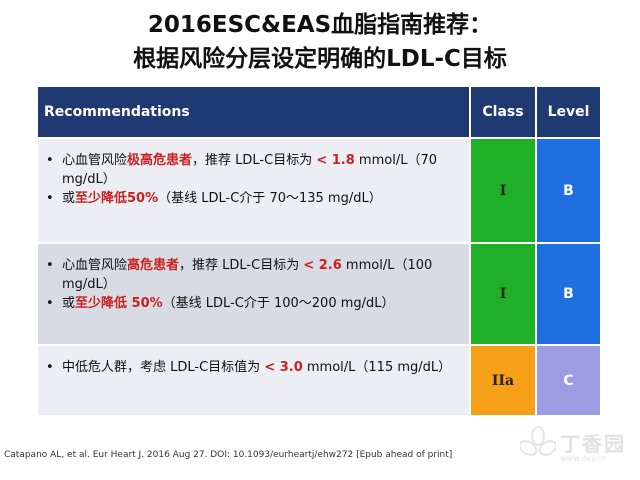 This screenshot has width=640, height=480. I want to click on row-3-level: C, so click(569, 381).